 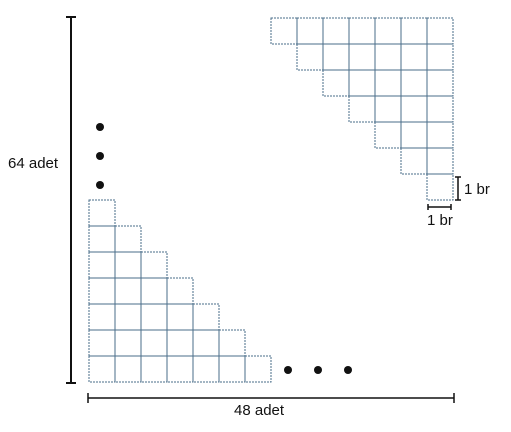 I want to click on unit-height-label: 1 br, so click(x=477, y=189).